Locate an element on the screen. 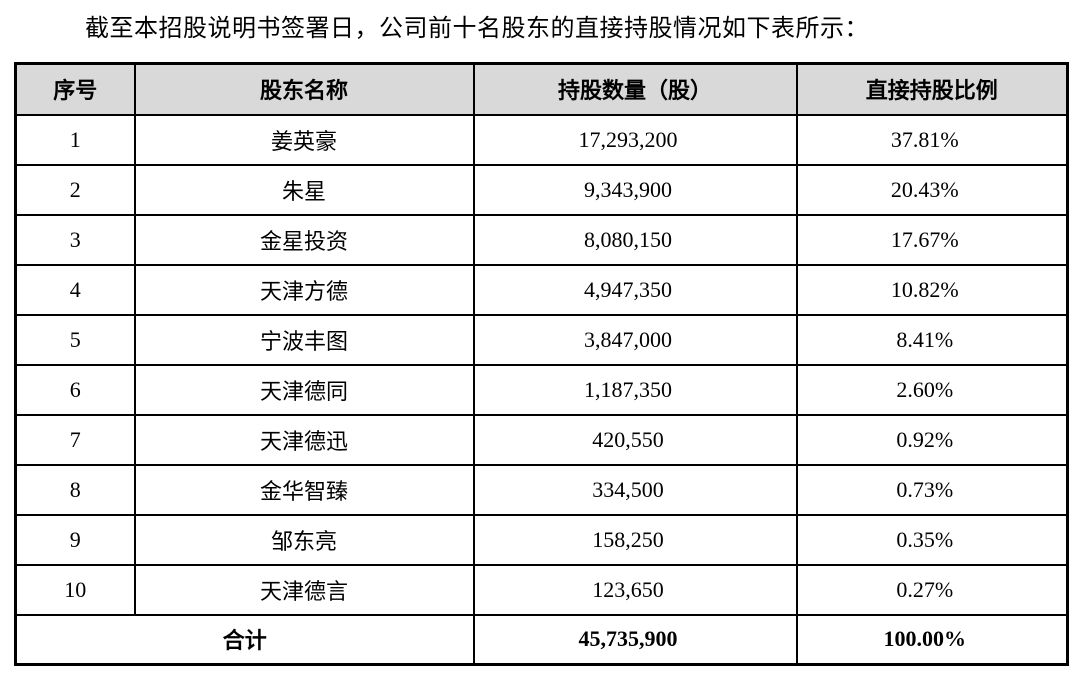 The height and width of the screenshot is (674, 1080). table-row: 7 天津德迅 420,550 0.92% is located at coordinates (541, 439).